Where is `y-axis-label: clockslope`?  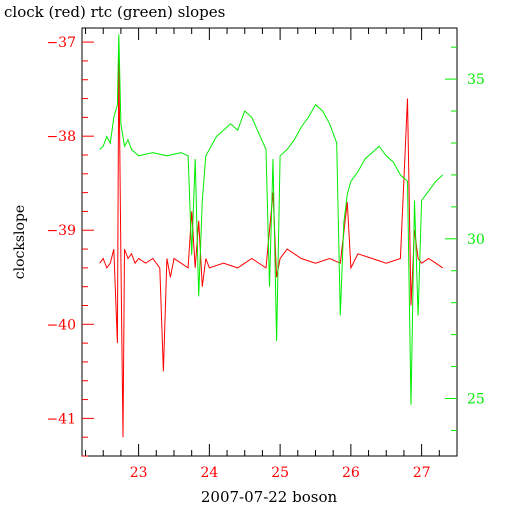 y-axis-label: clockslope is located at coordinates (20, 242).